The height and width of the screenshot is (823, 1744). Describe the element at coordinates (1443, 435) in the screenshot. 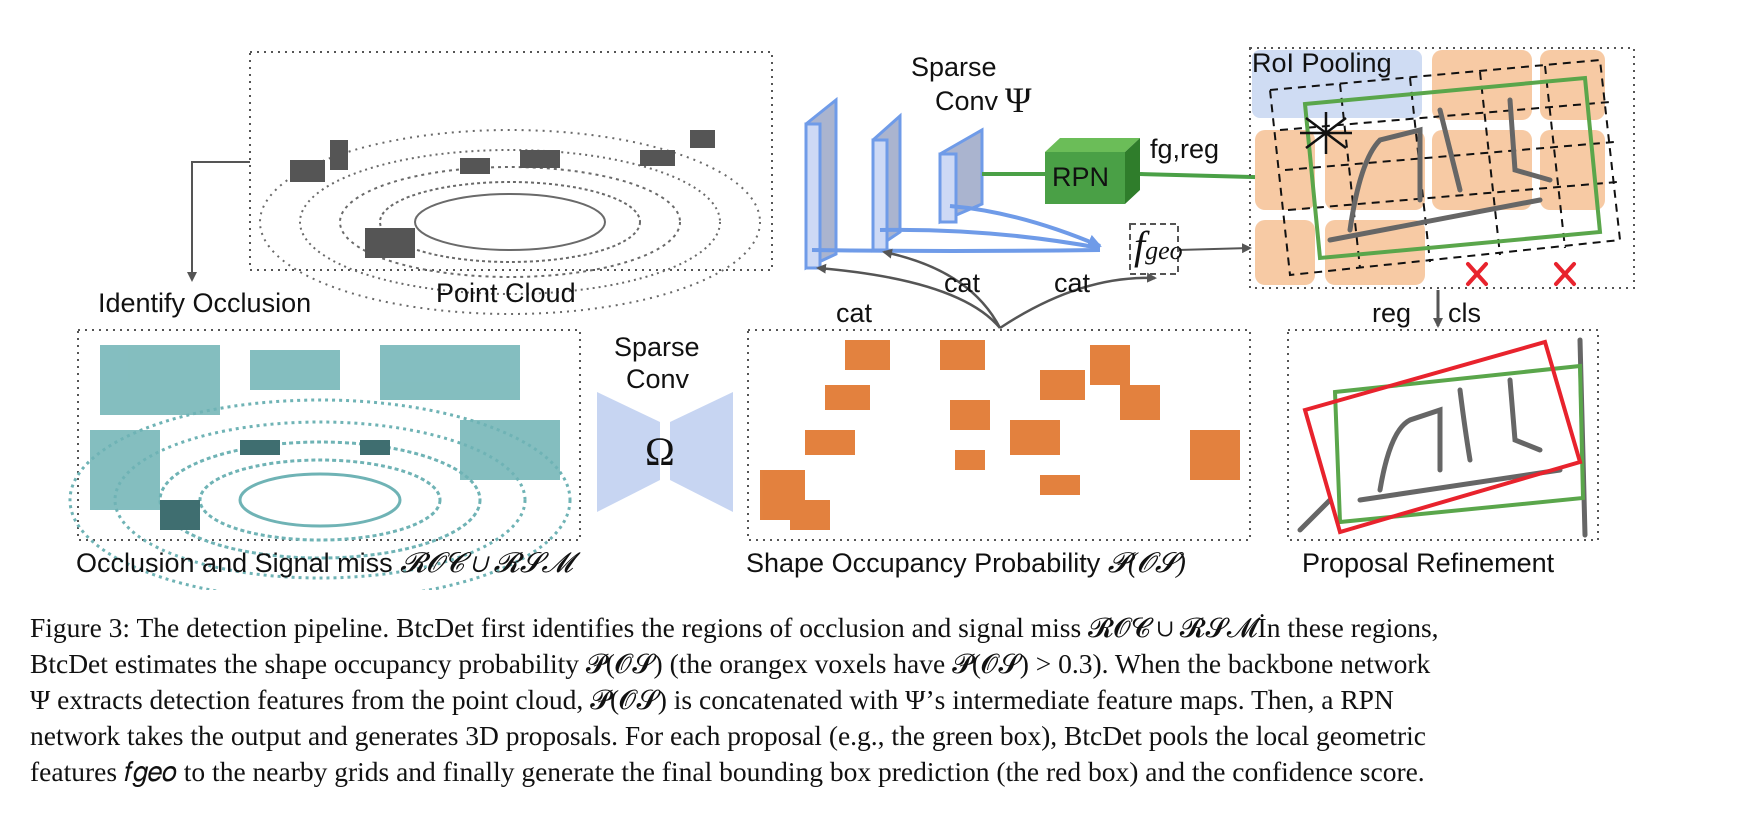

I see `refinement-panel` at that location.